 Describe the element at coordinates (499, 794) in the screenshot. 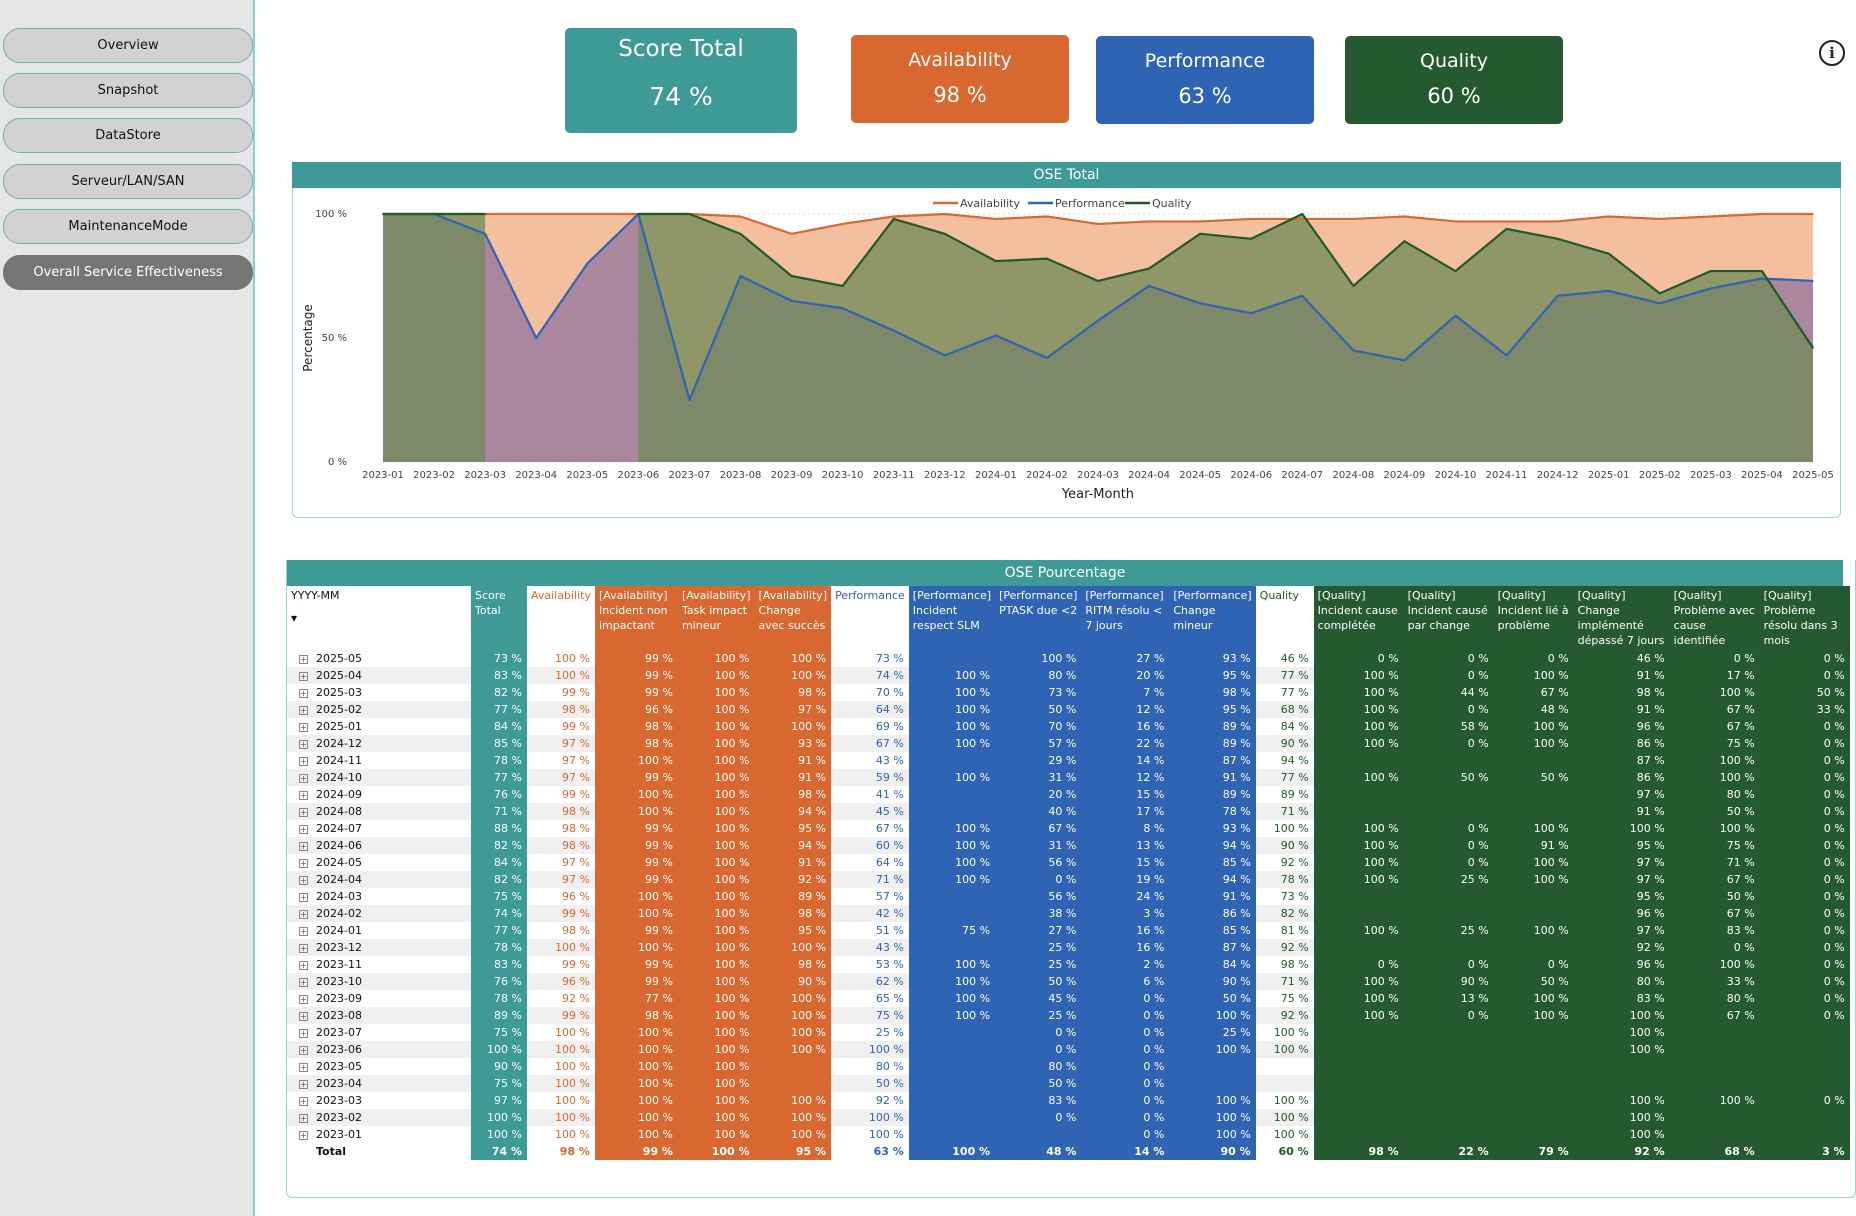

I see `table-cell: 76 %` at that location.